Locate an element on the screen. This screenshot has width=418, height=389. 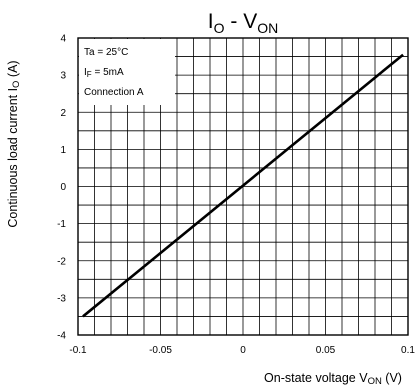
y-tick-label: 0 is located at coordinates (63, 187).